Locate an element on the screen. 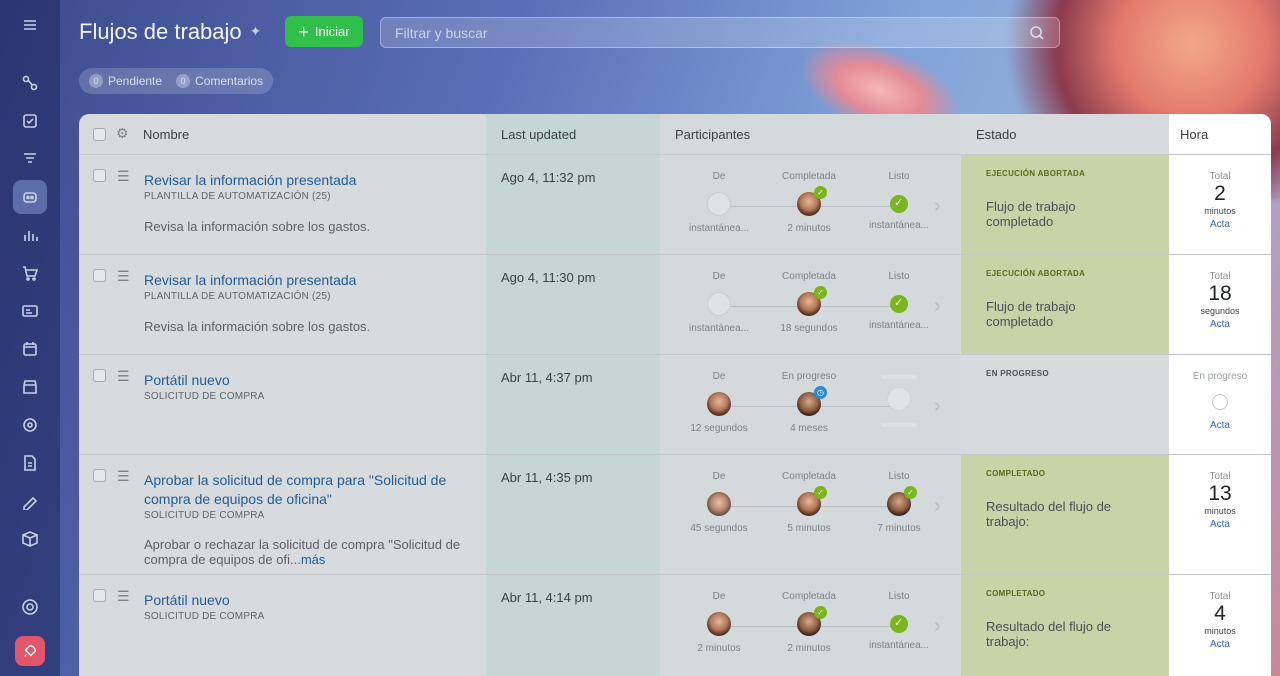 The image size is (1280, 676). step-label: Listo is located at coordinates (899, 476).